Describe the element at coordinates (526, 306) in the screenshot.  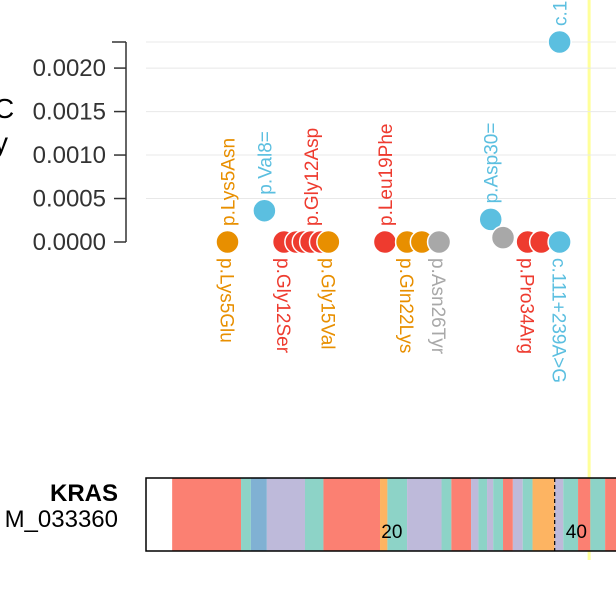
I see `mutation-label: p.Pro34Arg` at that location.